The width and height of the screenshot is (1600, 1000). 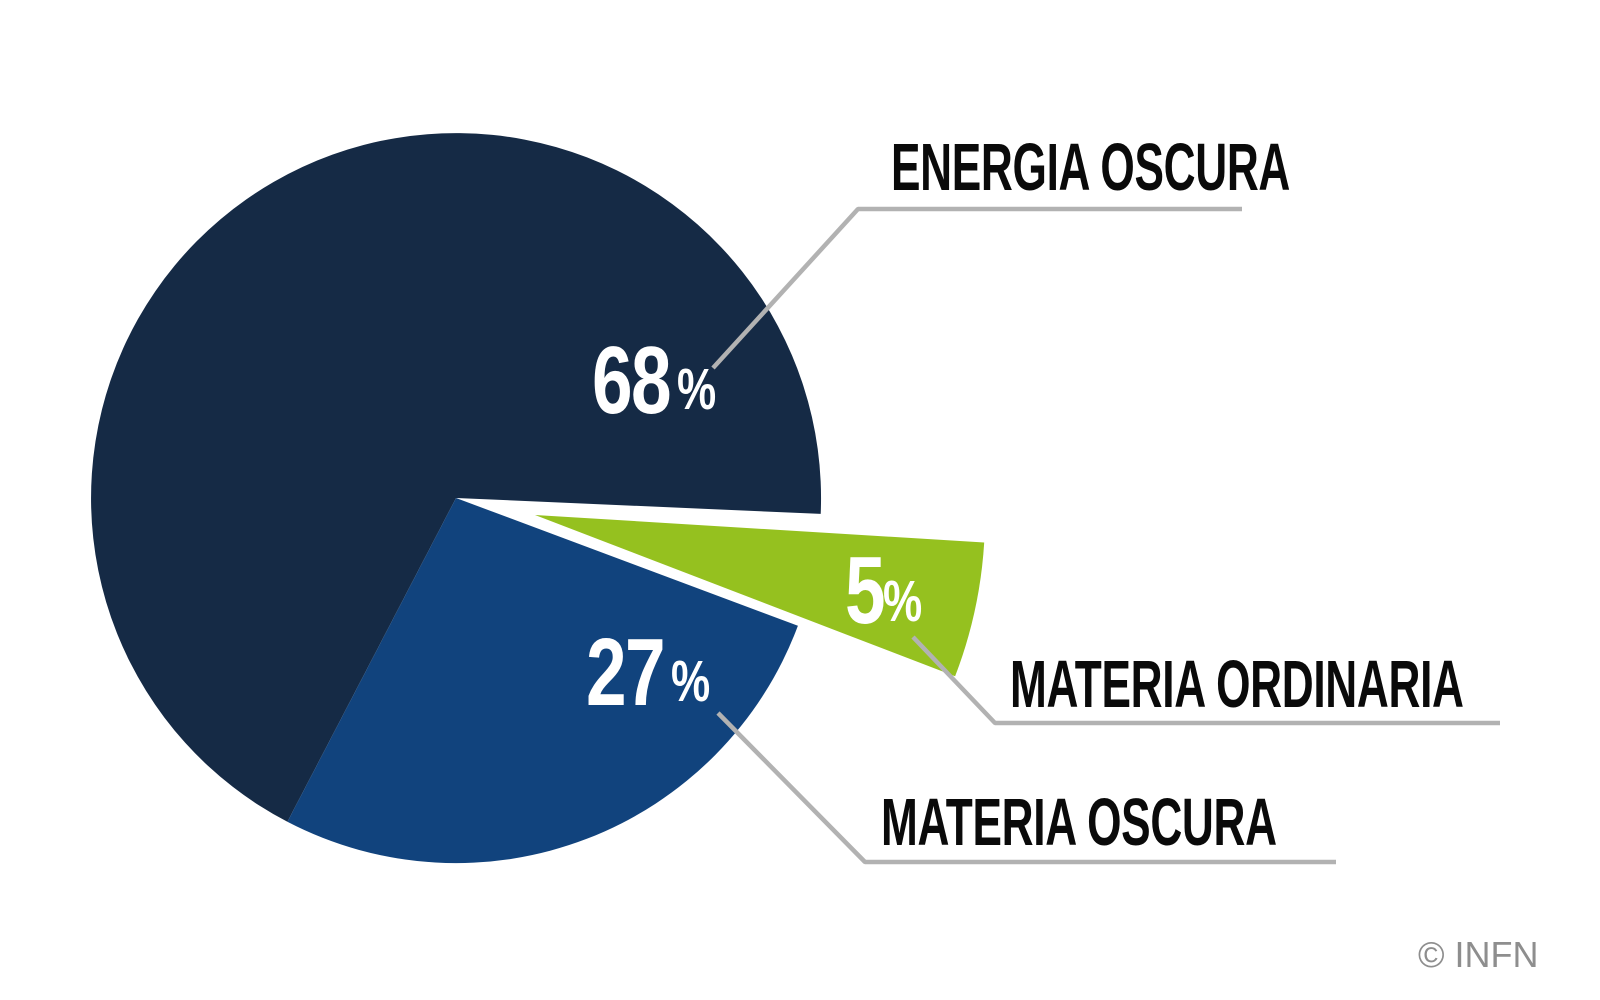 What do you see at coordinates (625, 672) in the screenshot?
I see `value-materia-oscura: 27` at bounding box center [625, 672].